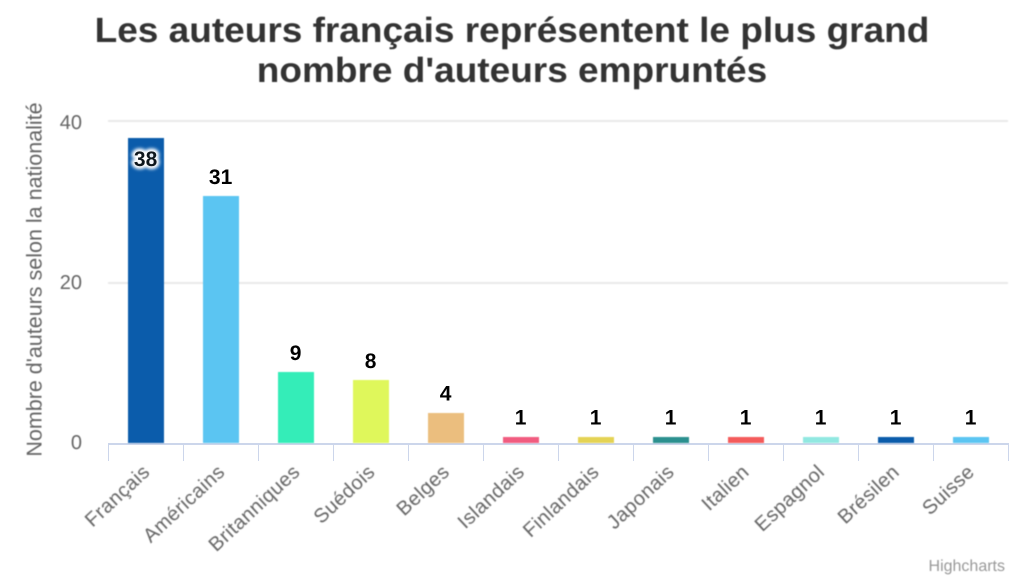  What do you see at coordinates (146, 159) in the screenshot?
I see `svg-text: 38` at bounding box center [146, 159].